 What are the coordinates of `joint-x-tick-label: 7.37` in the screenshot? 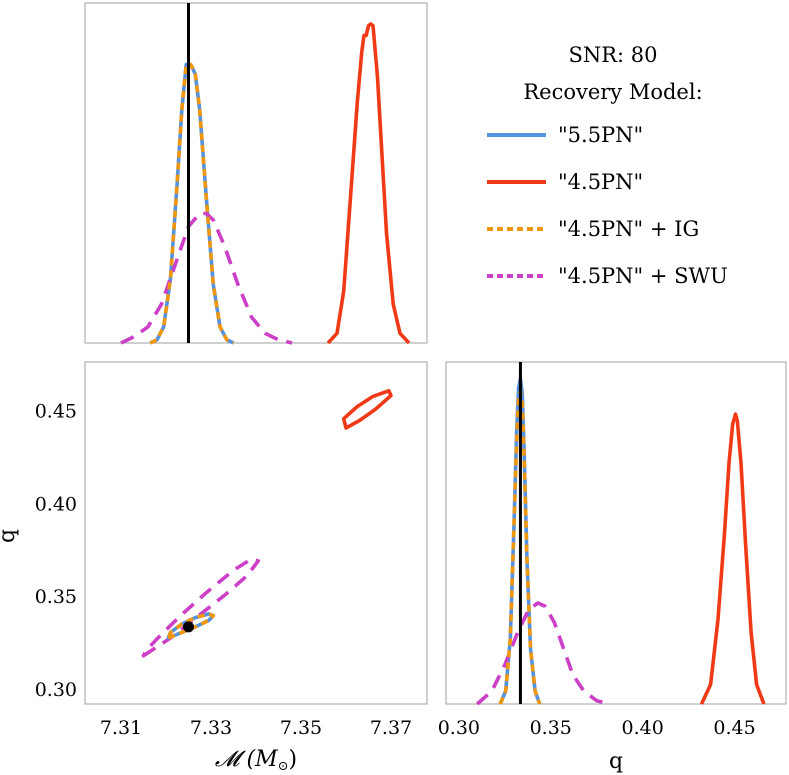 It's located at (391, 728).